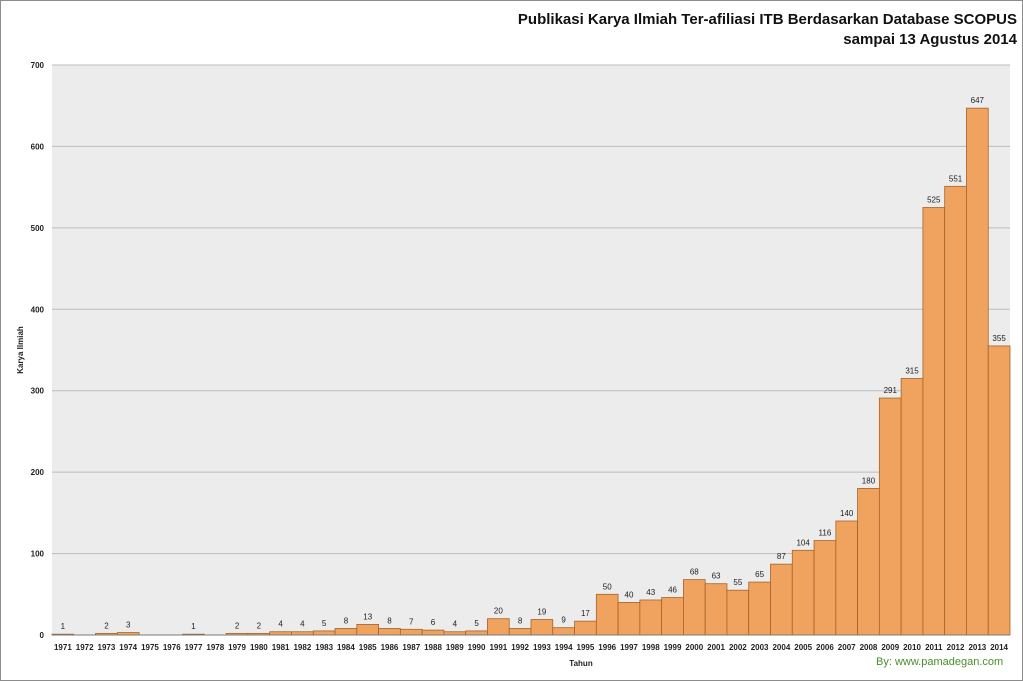 Image resolution: width=1023 pixels, height=681 pixels. What do you see at coordinates (737, 582) in the screenshot?
I see `data-label: 55` at bounding box center [737, 582].